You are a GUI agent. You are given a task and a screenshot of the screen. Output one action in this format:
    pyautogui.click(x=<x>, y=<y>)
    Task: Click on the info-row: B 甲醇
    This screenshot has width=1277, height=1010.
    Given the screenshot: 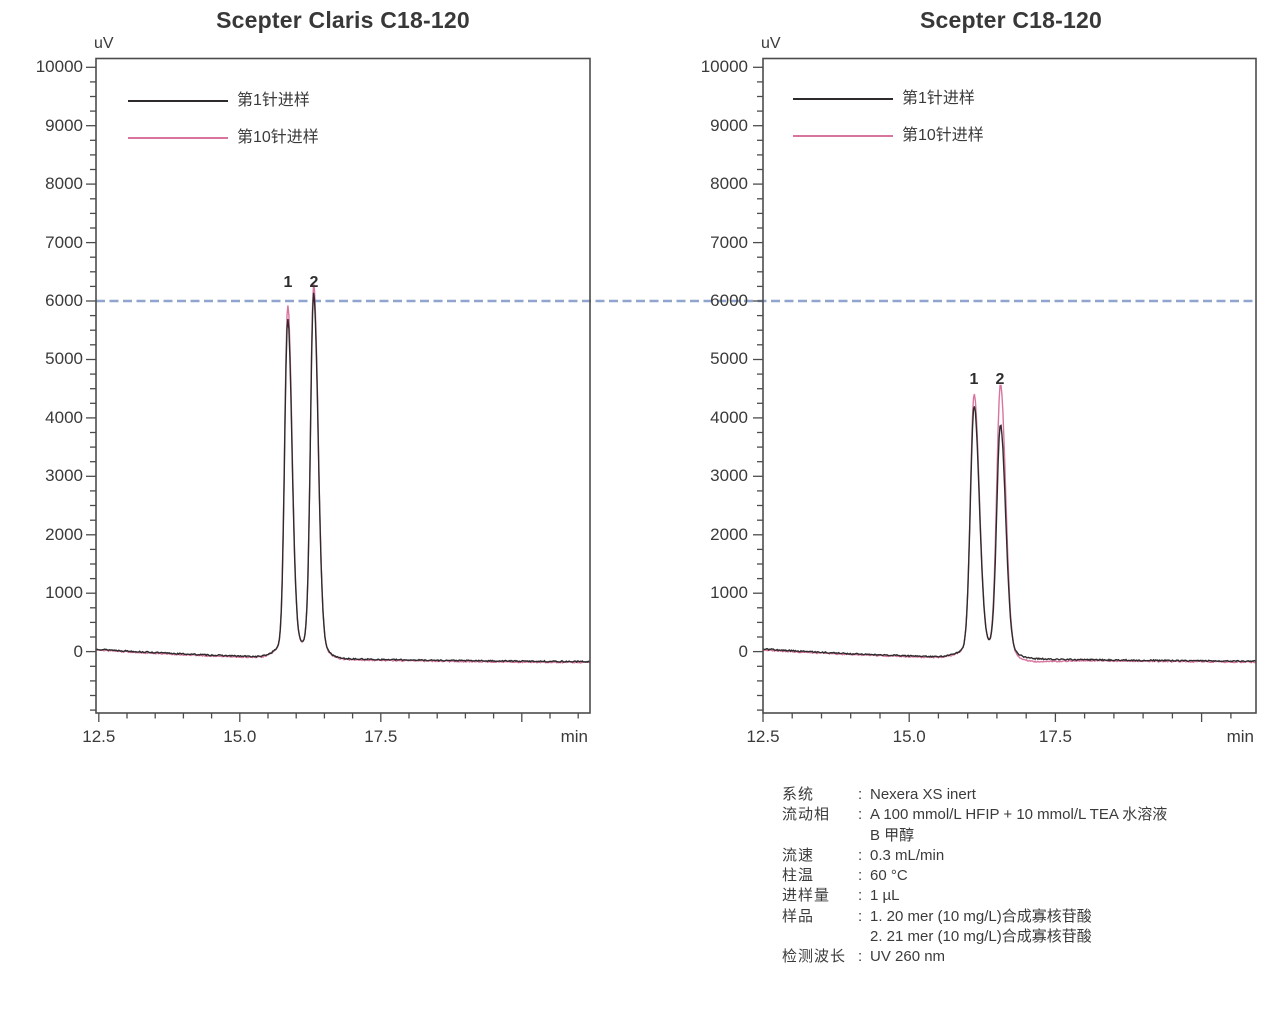 What is the action you would take?
    pyautogui.click(x=974, y=836)
    